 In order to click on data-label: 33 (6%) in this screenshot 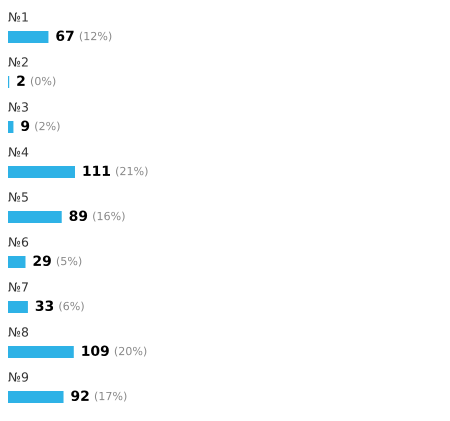, I will do `click(60, 306)`.